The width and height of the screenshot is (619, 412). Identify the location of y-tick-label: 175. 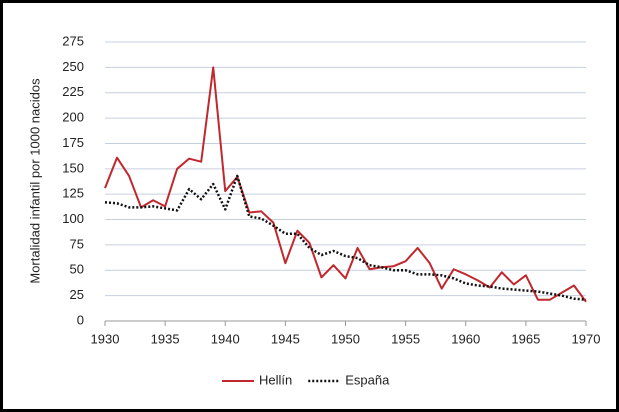
(73, 142).